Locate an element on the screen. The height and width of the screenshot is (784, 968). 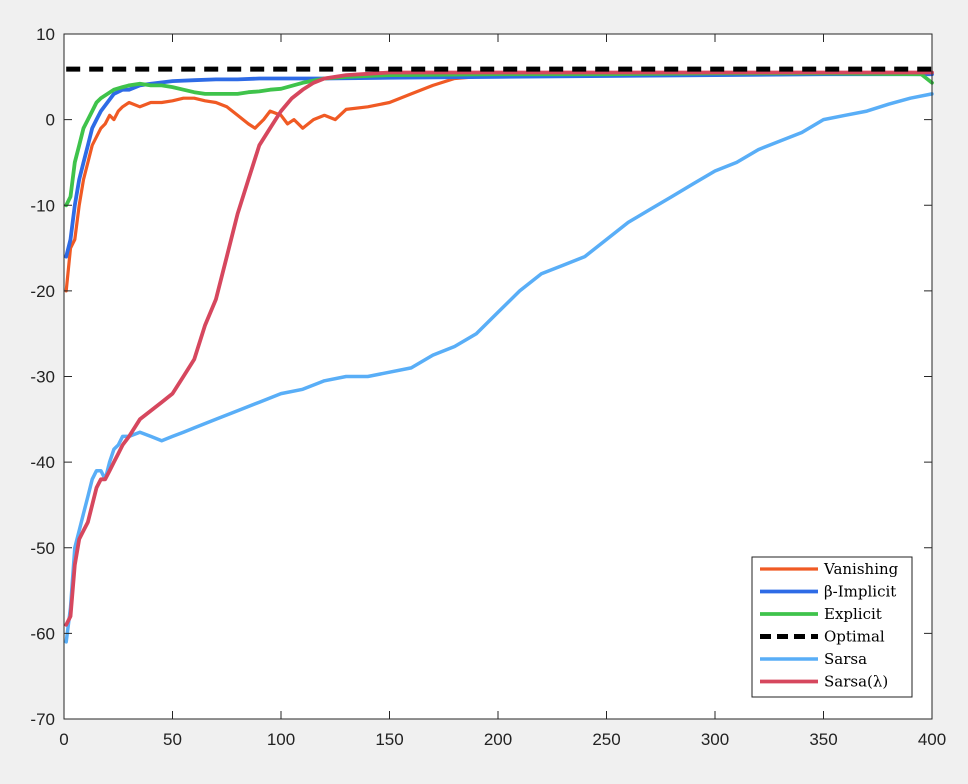
legend-label: β-Implicit is located at coordinates (860, 592).